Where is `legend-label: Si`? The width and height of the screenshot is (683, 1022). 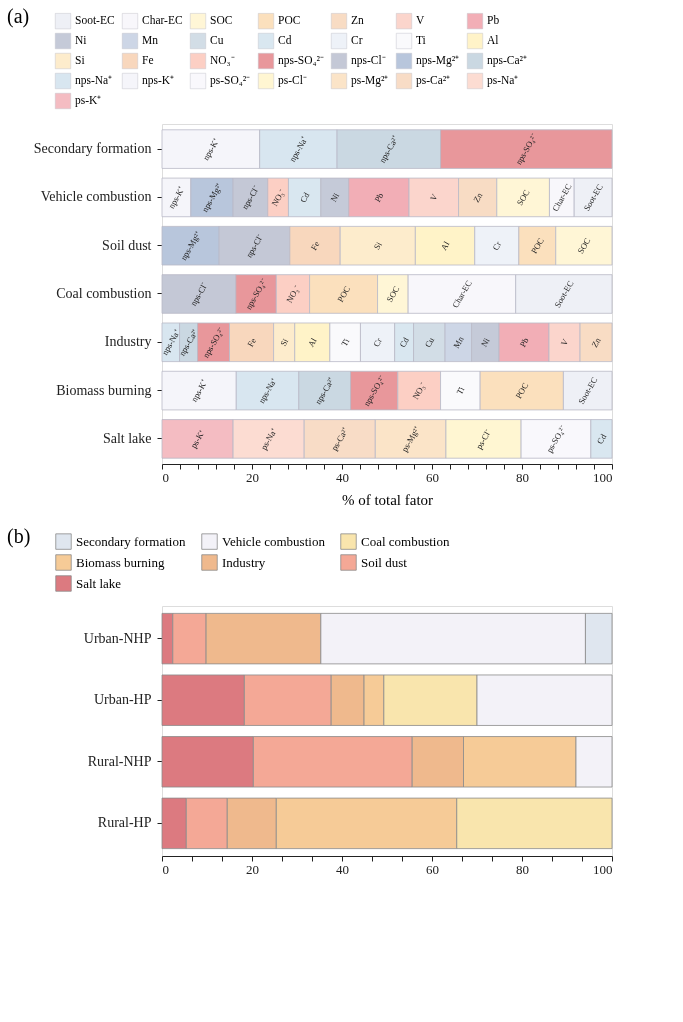
legend-label: Si is located at coordinates (80, 60).